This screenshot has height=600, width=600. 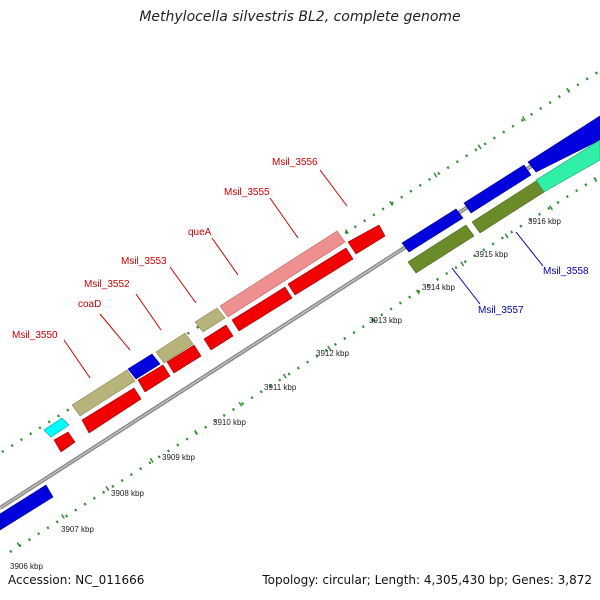 What do you see at coordinates (200, 232) in the screenshot?
I see `label-quea: queA` at bounding box center [200, 232].